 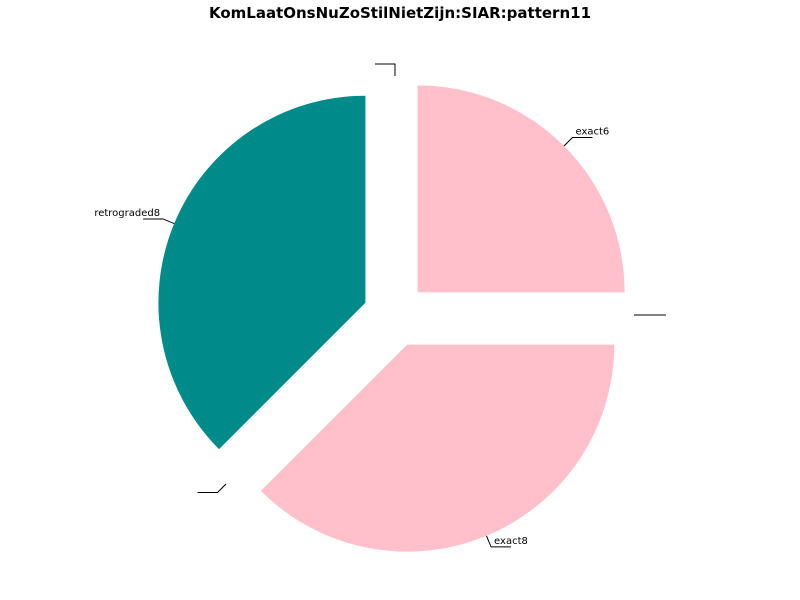 I want to click on leader-line-exact8, so click(x=498, y=541).